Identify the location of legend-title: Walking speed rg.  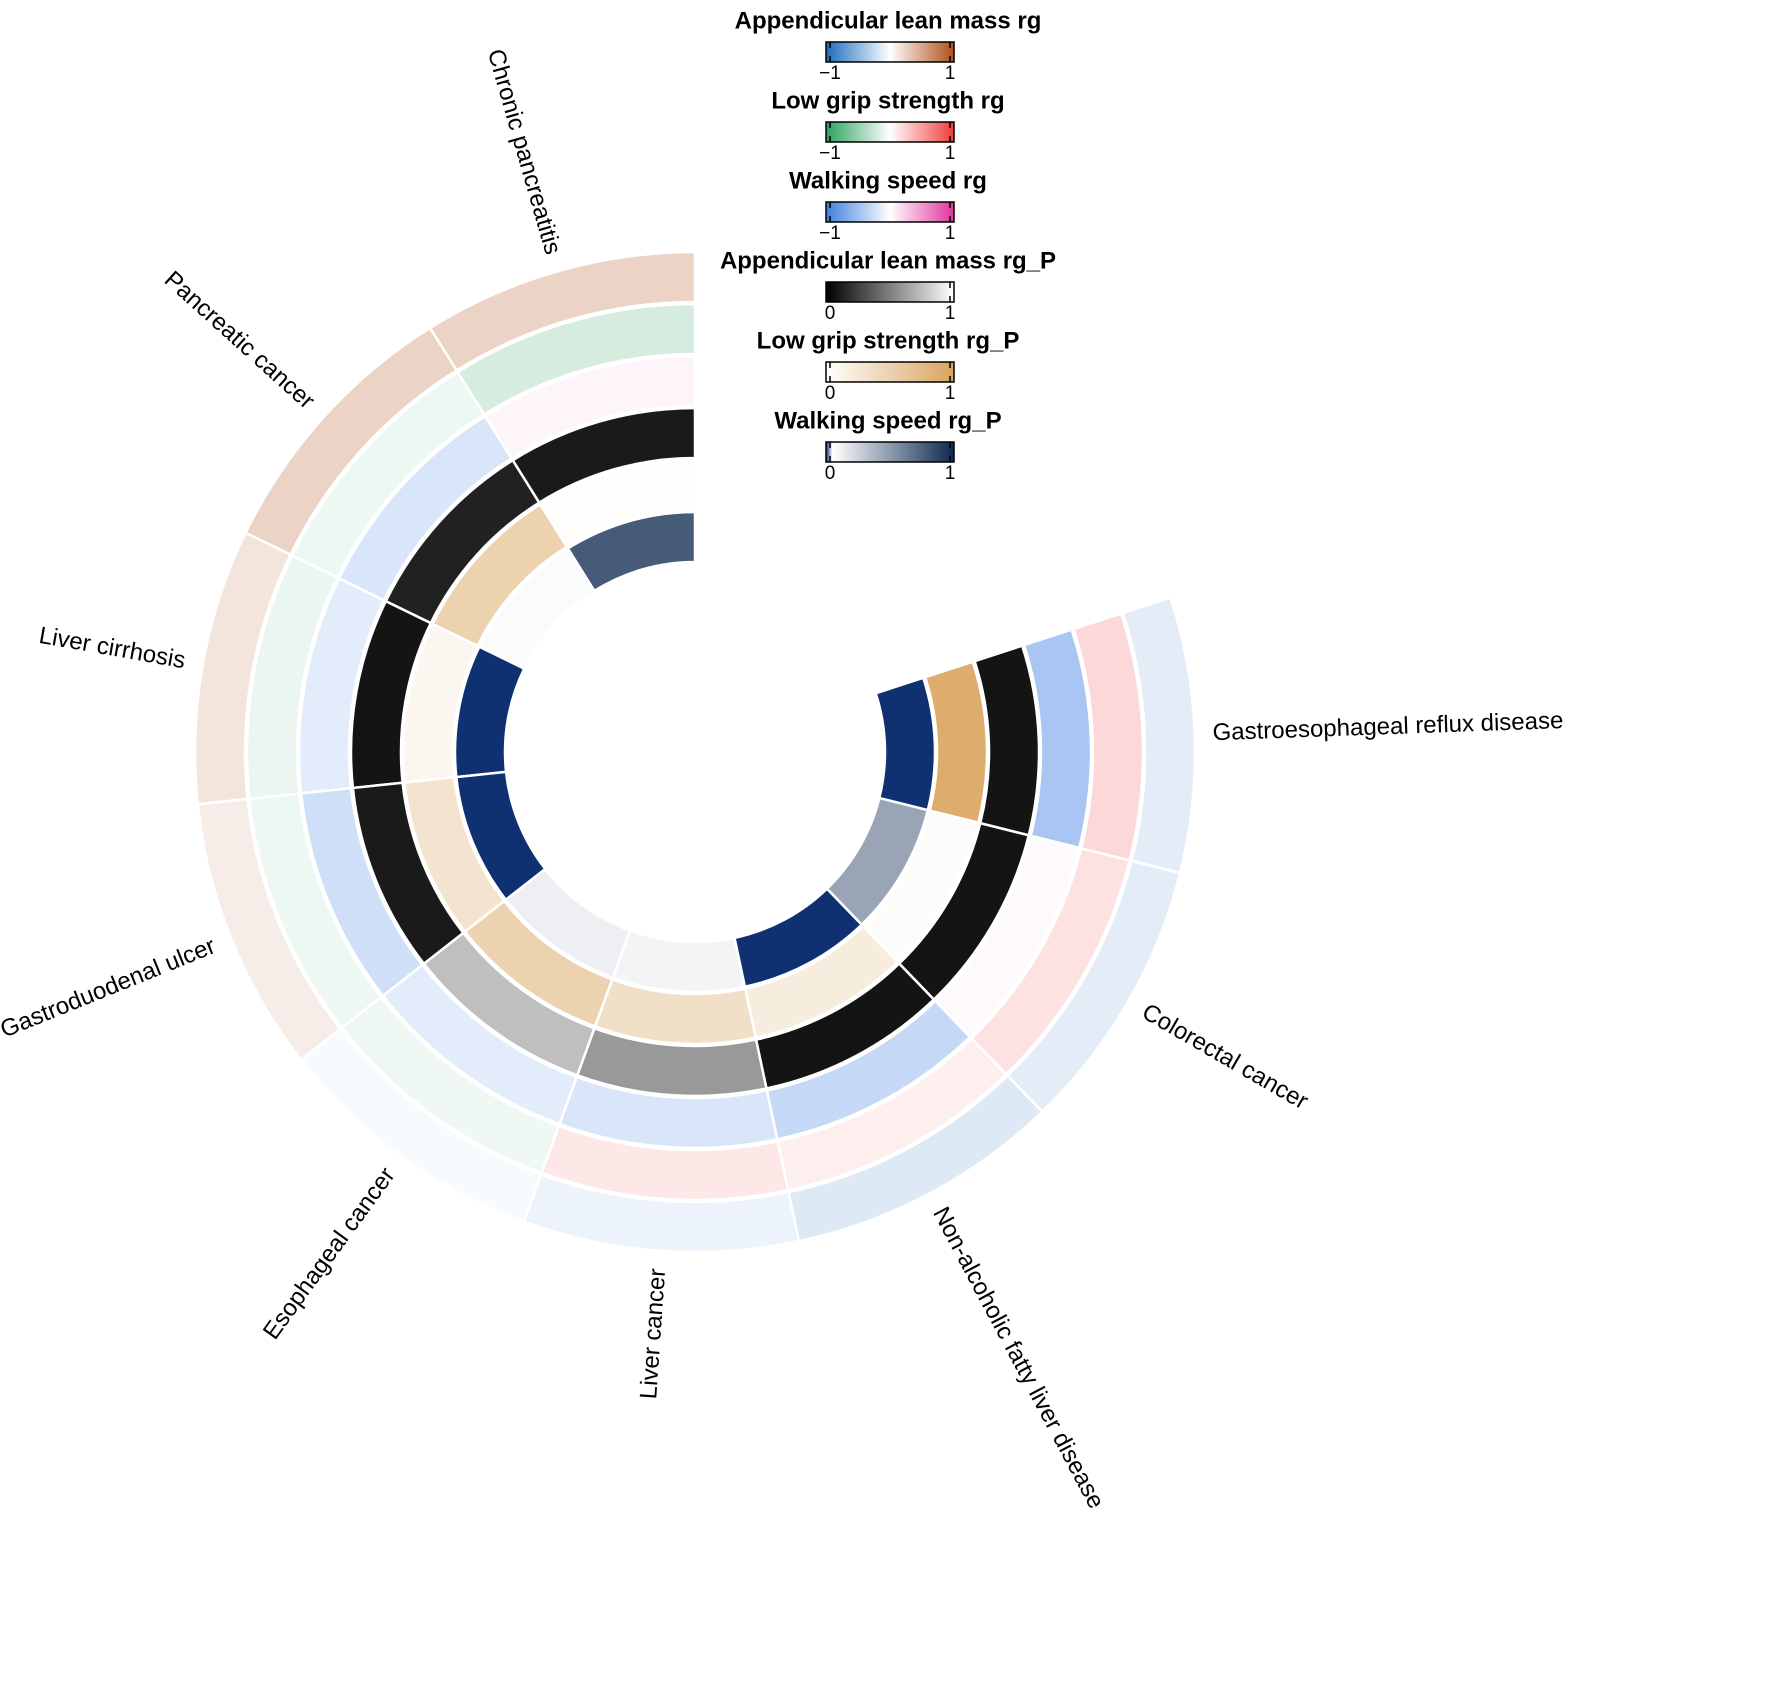
(888, 180).